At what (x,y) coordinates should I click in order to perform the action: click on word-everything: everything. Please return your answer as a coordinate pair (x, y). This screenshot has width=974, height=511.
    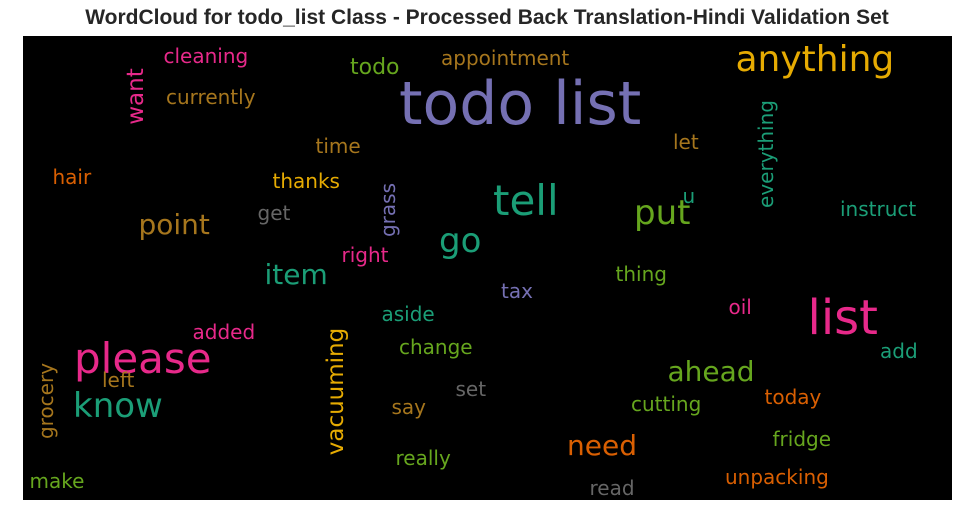
    Looking at the image, I should click on (765, 154).